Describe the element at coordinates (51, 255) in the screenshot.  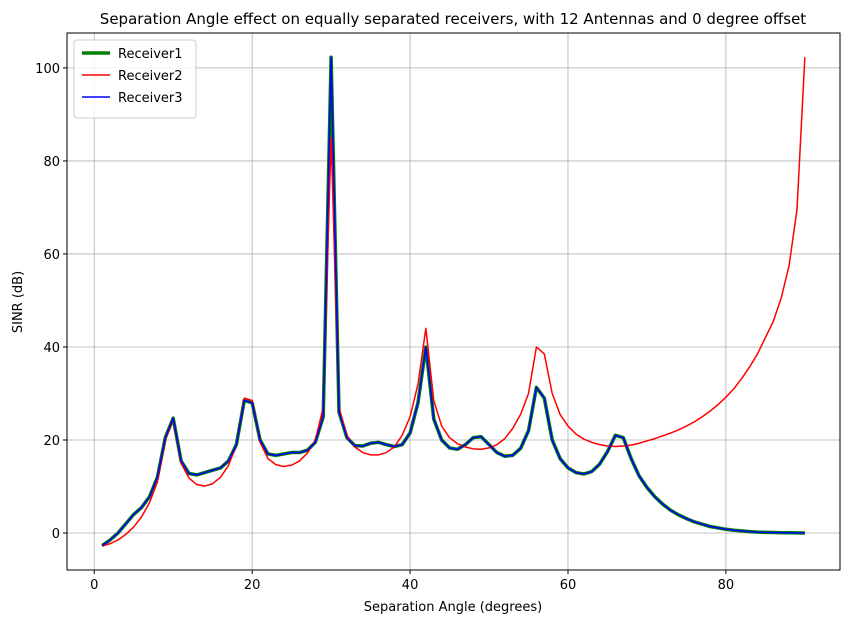
I see `y-tick-label: 60` at that location.